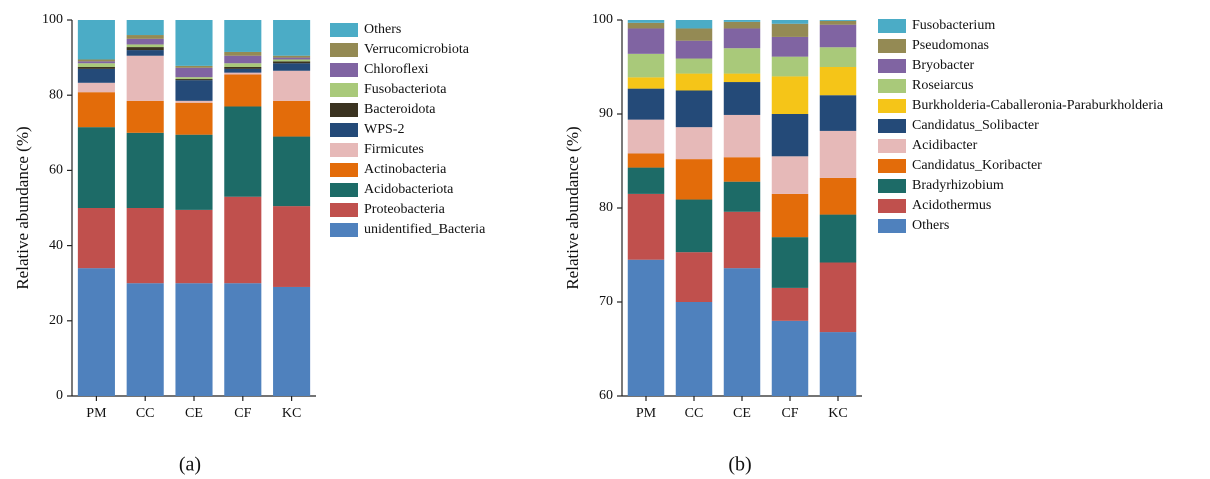  Describe the element at coordinates (606, 395) in the screenshot. I see `y-tick-label: 60` at that location.